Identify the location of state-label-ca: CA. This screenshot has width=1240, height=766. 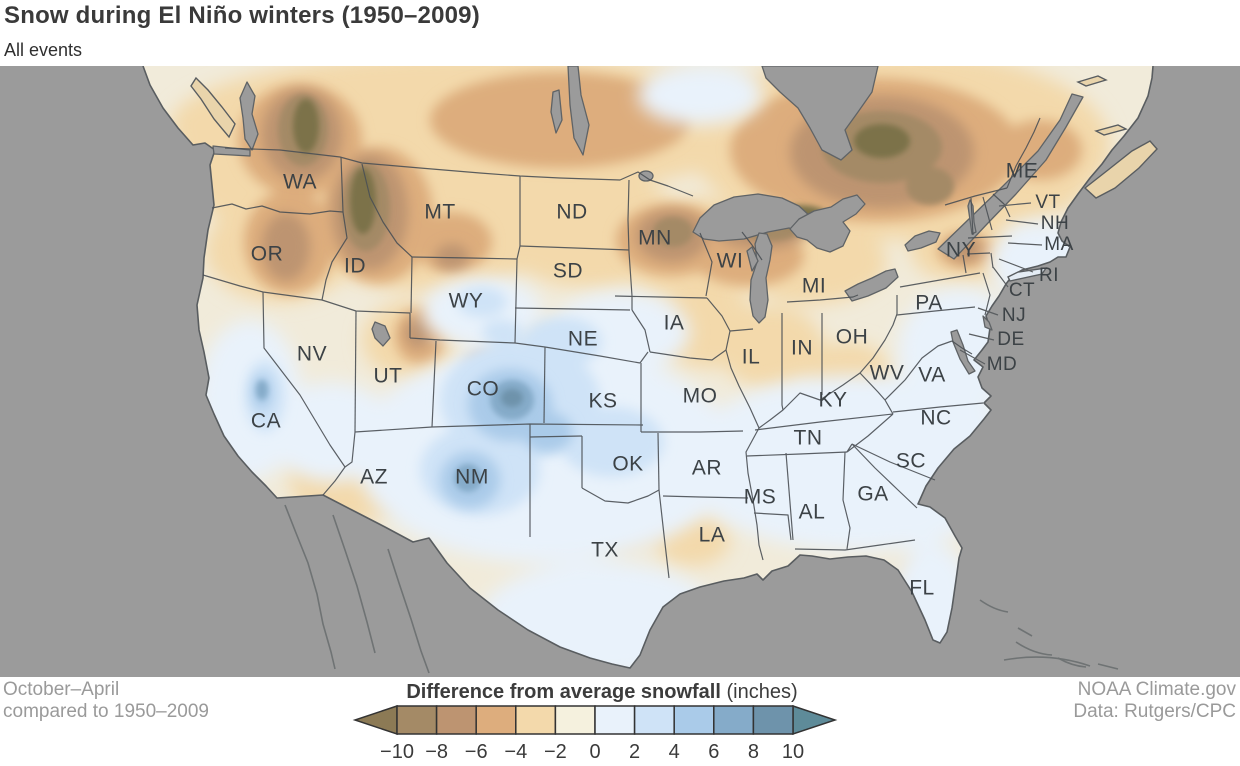
(266, 421).